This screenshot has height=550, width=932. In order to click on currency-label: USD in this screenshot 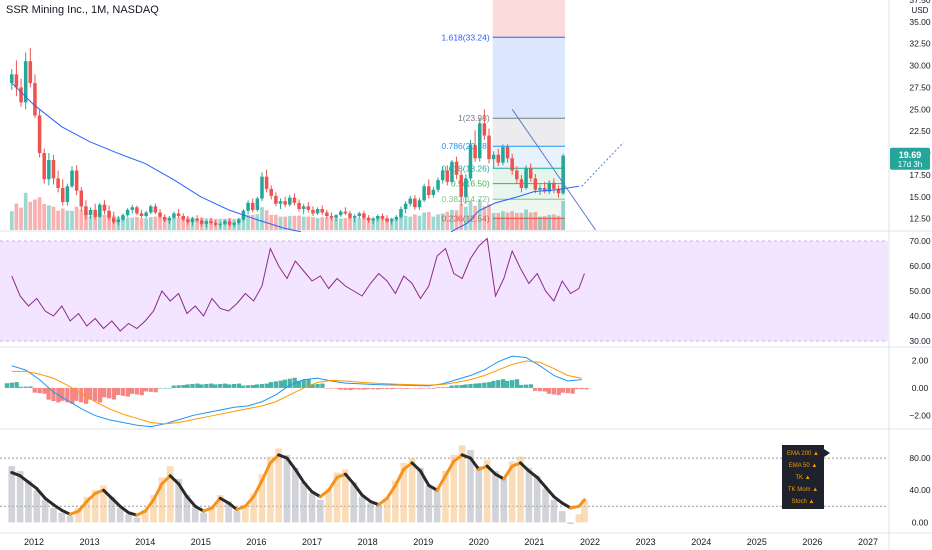, I will do `click(920, 10)`.